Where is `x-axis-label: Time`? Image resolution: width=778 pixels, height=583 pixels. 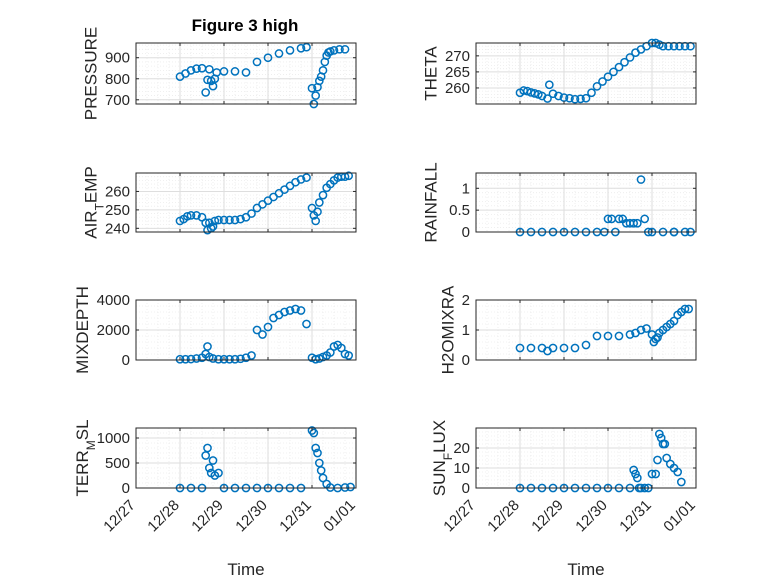
x-axis-label: Time is located at coordinates (245, 569).